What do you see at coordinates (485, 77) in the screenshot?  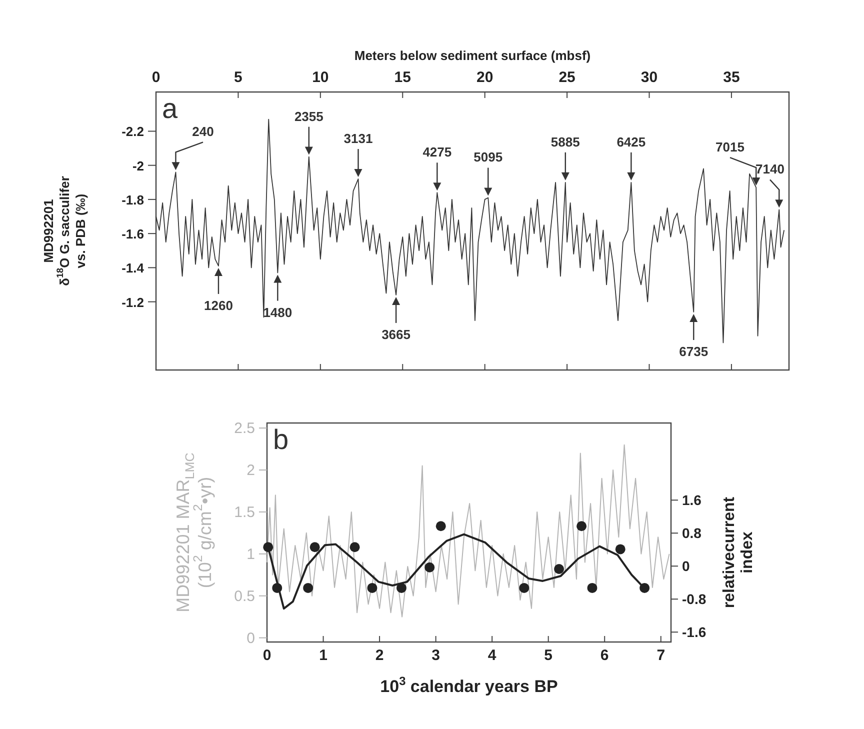 I see `x-tick-label: 20` at bounding box center [485, 77].